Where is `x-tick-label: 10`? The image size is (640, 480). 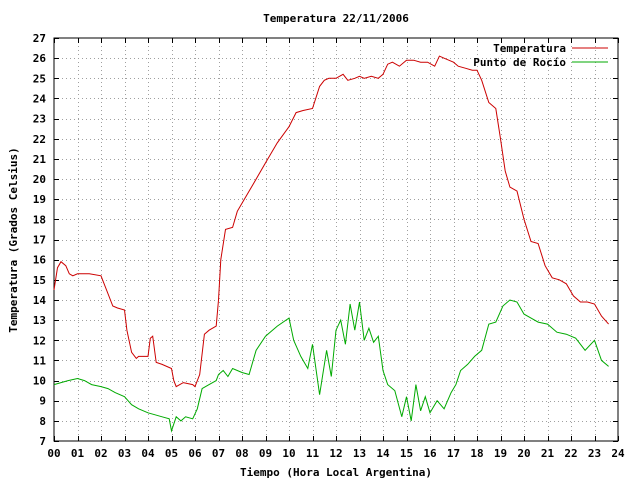 x-tick-label: 10 is located at coordinates (288, 453).